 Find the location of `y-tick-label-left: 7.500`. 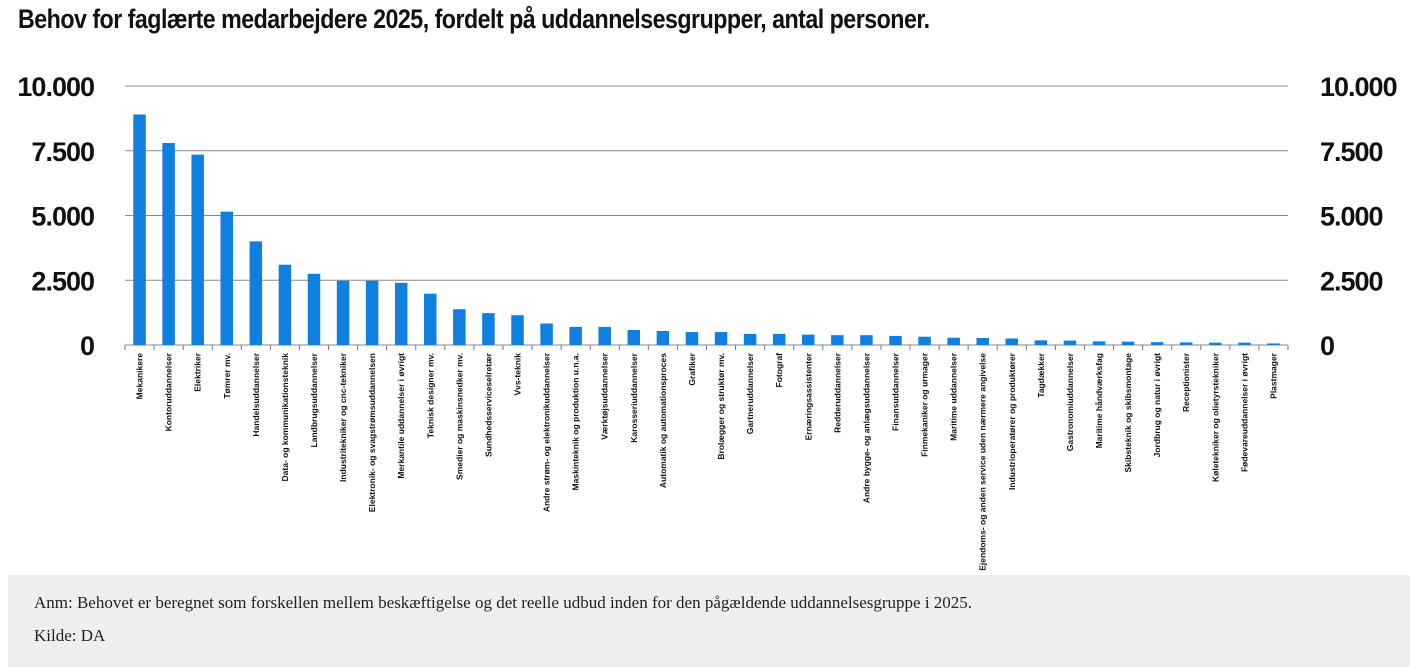

y-tick-label-left: 7.500 is located at coordinates (62, 152).